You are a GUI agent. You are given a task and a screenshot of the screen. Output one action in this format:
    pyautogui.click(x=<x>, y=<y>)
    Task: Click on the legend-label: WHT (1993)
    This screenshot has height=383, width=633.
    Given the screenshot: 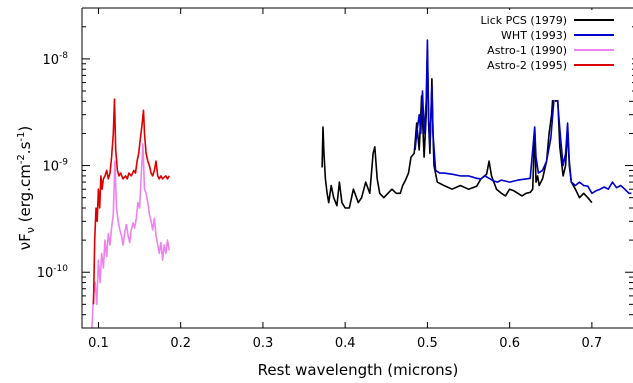 What is the action you would take?
    pyautogui.click(x=534, y=35)
    